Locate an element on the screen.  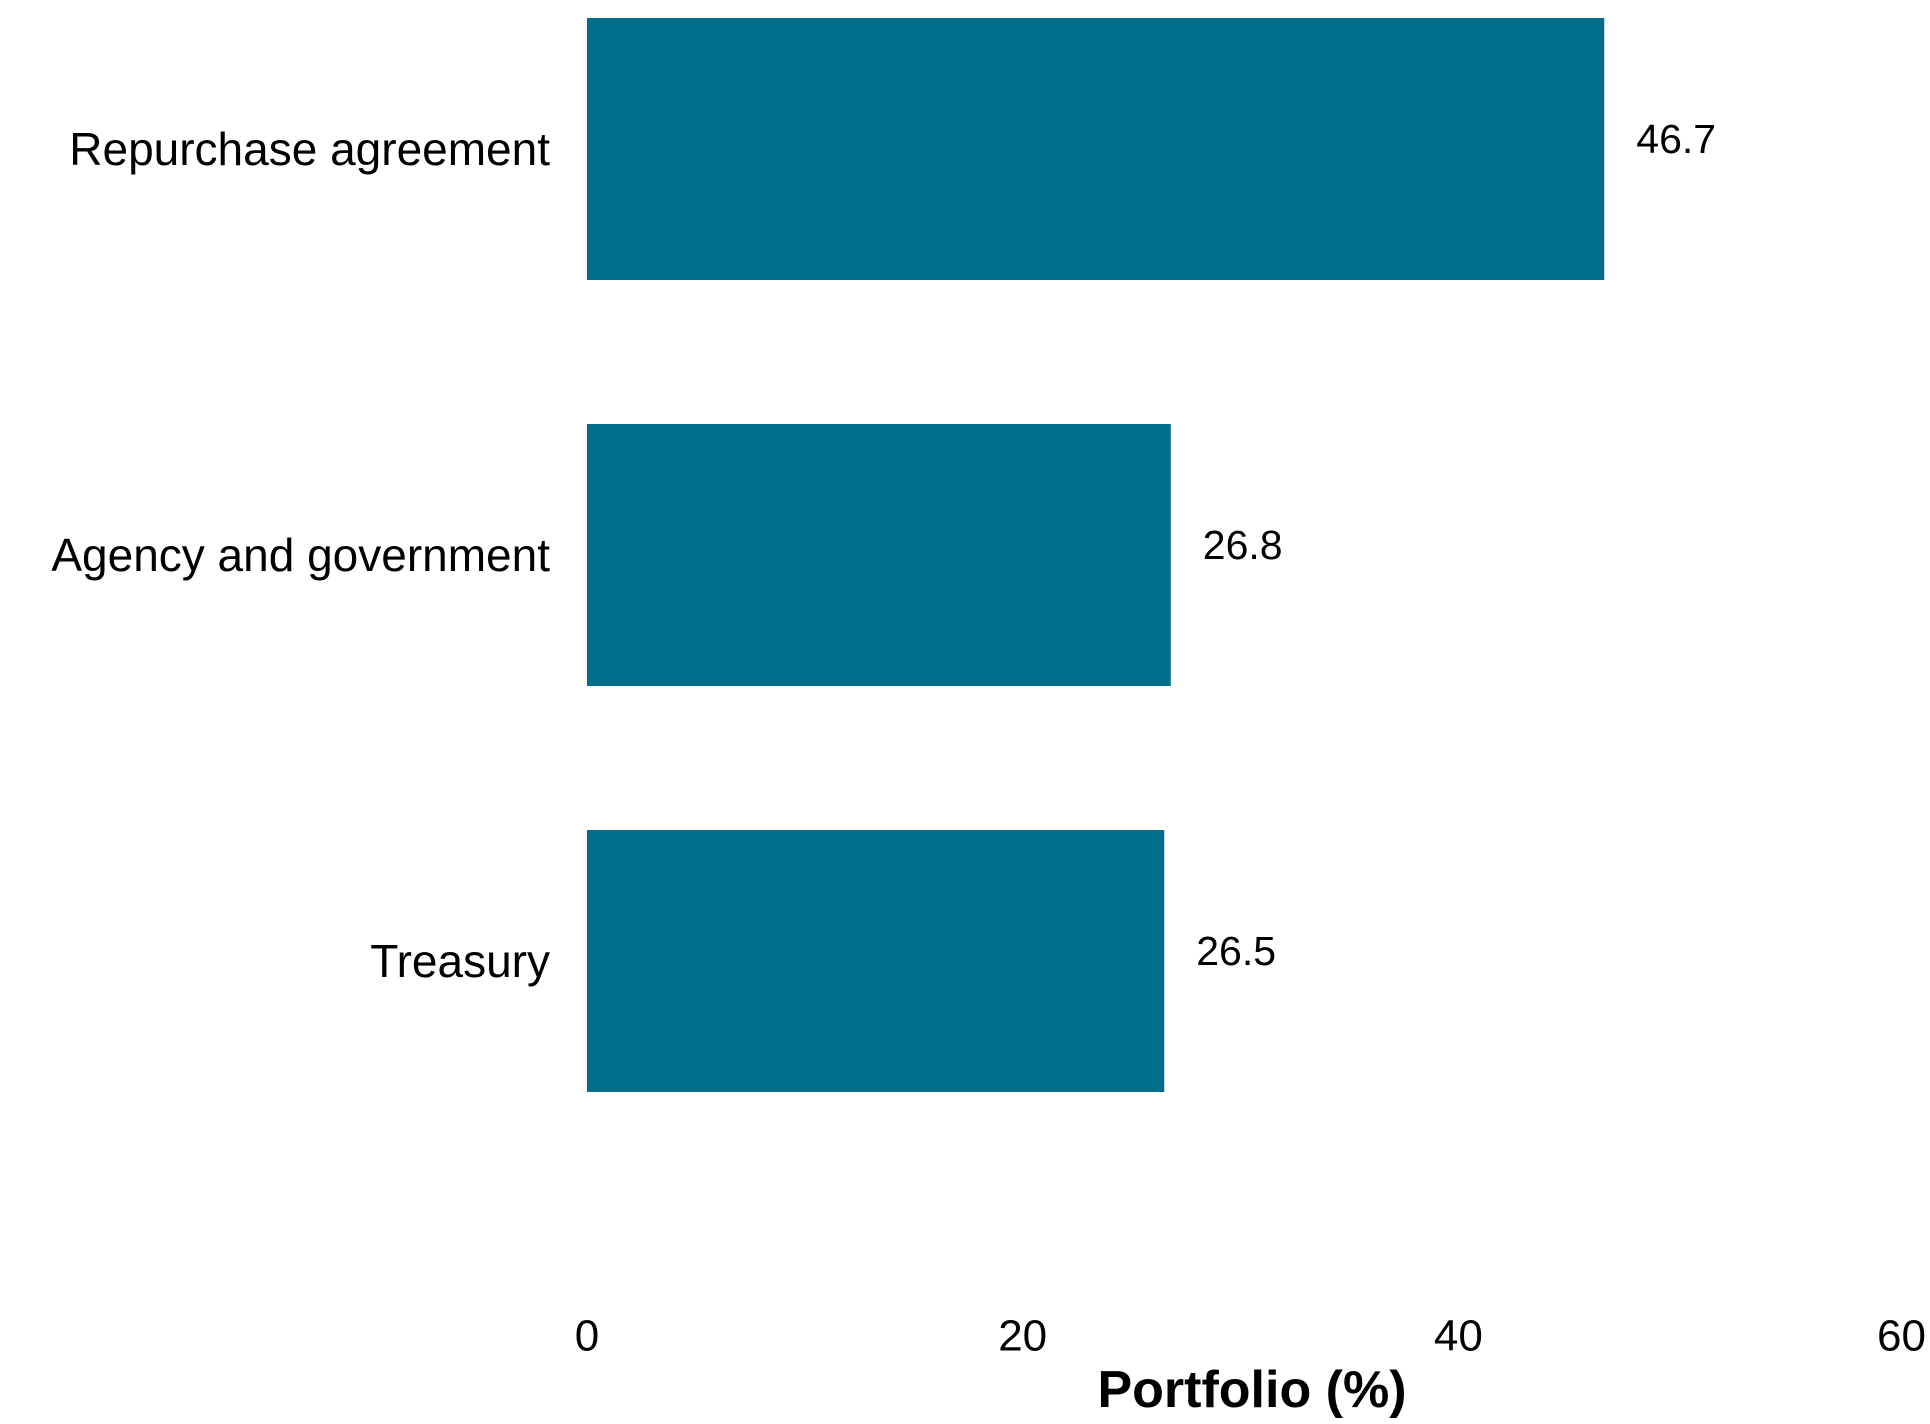
x-tick-label-40: 40 is located at coordinates (1458, 1336).